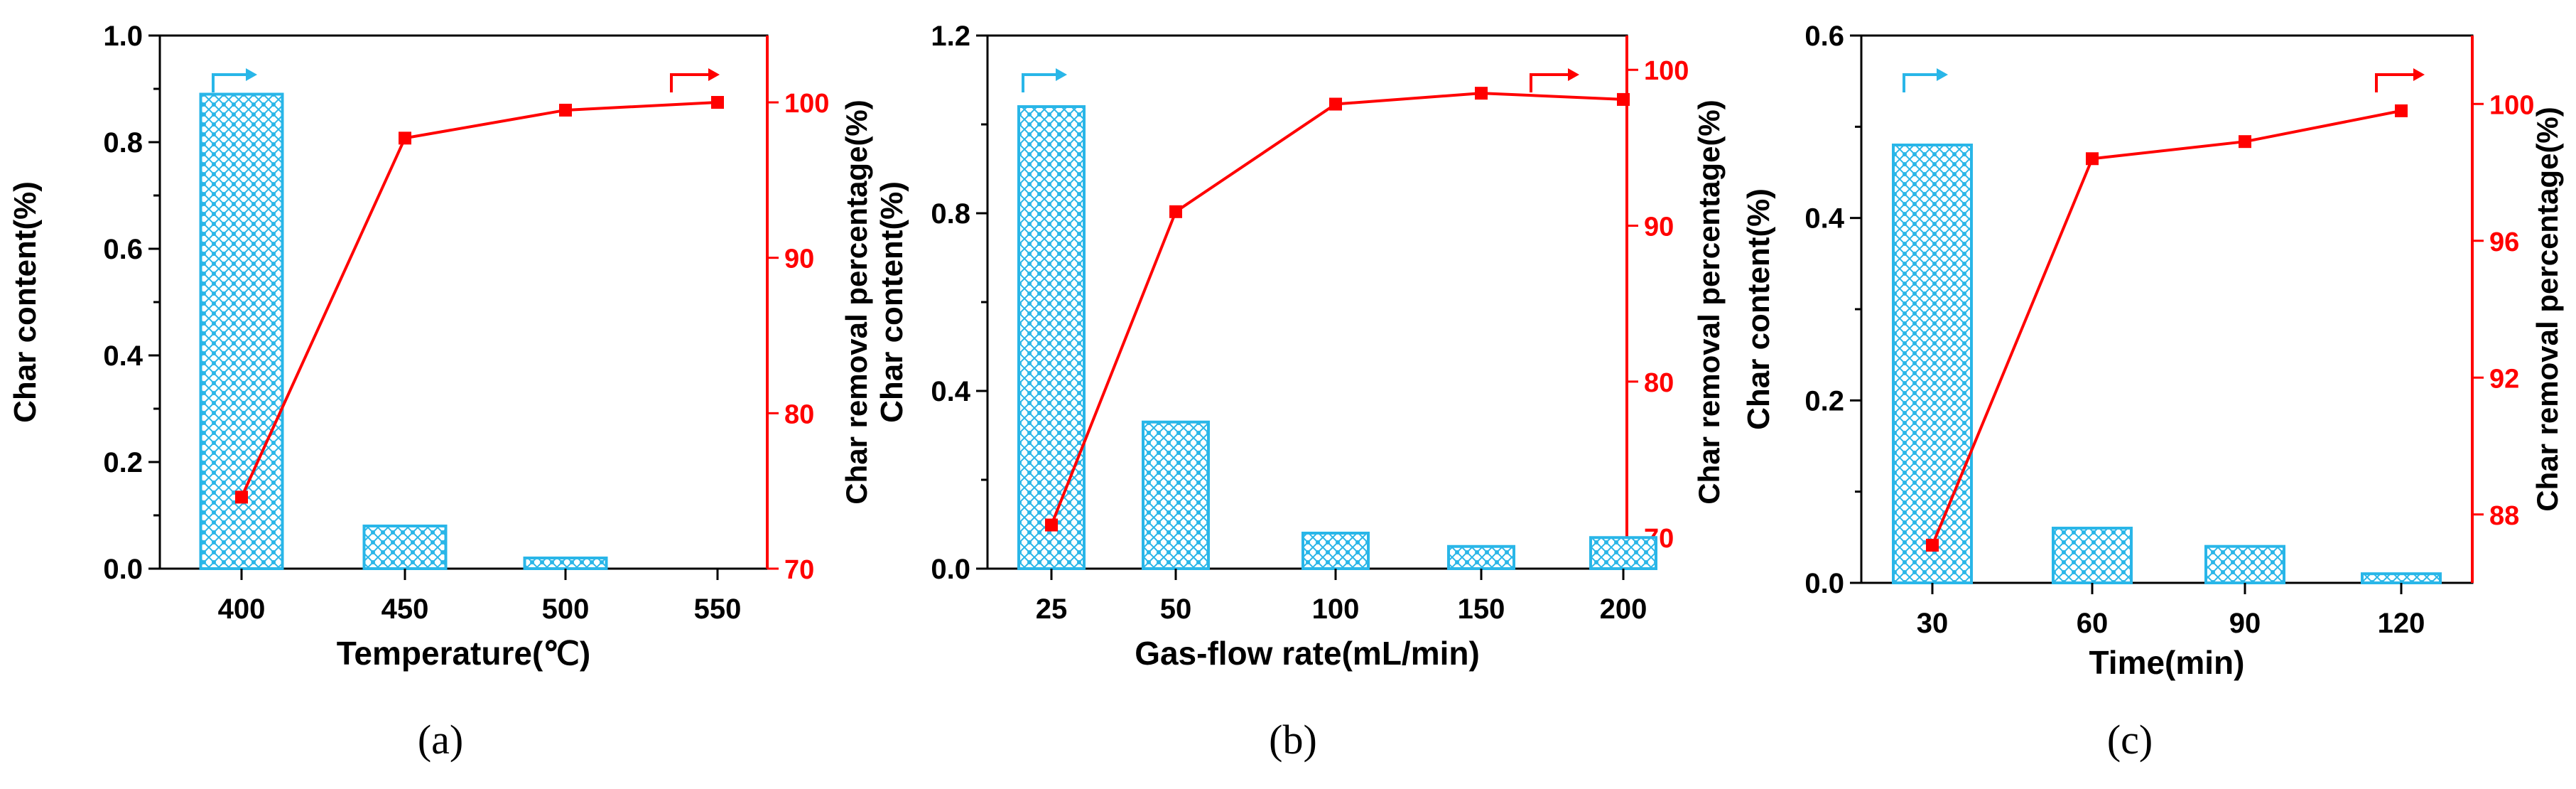  Describe the element at coordinates (1293, 739) in the screenshot. I see `panel-label: (b)` at that location.